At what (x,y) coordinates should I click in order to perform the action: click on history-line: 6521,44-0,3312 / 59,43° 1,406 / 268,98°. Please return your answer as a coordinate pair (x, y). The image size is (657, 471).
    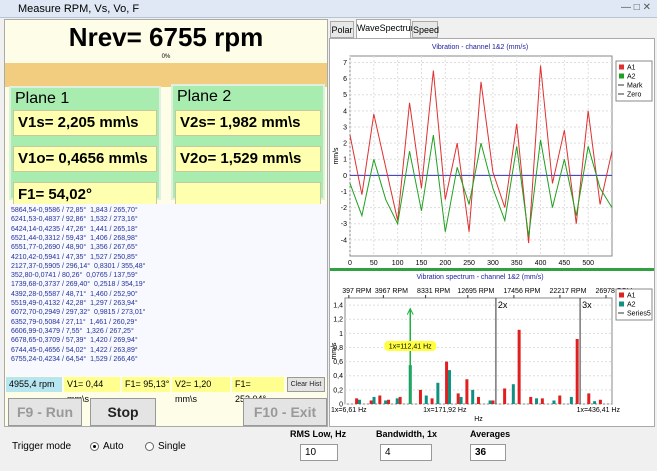
    Looking at the image, I should click on (74, 238).